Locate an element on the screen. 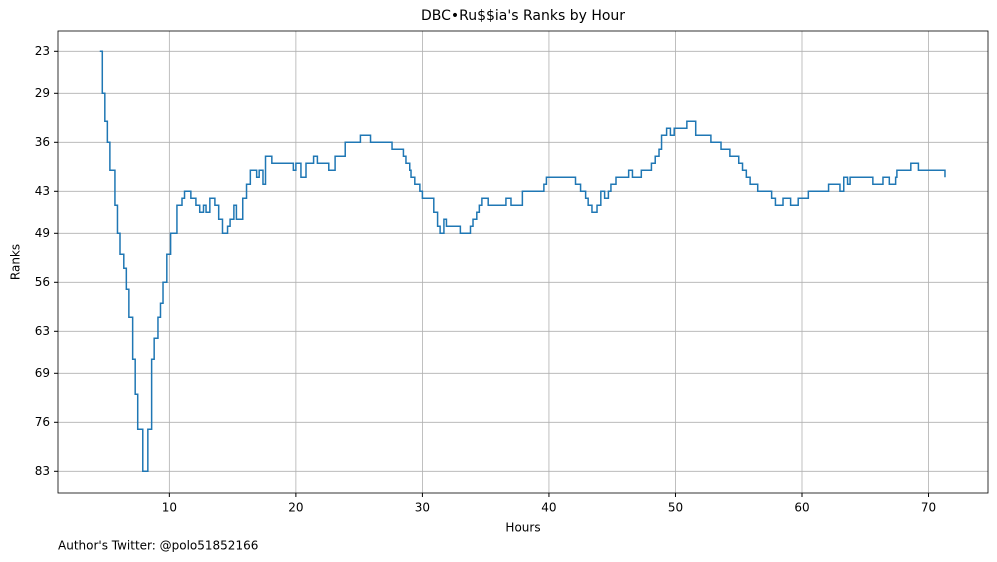 This screenshot has width=997, height=562. y-tick-label: 56 is located at coordinates (42, 282).